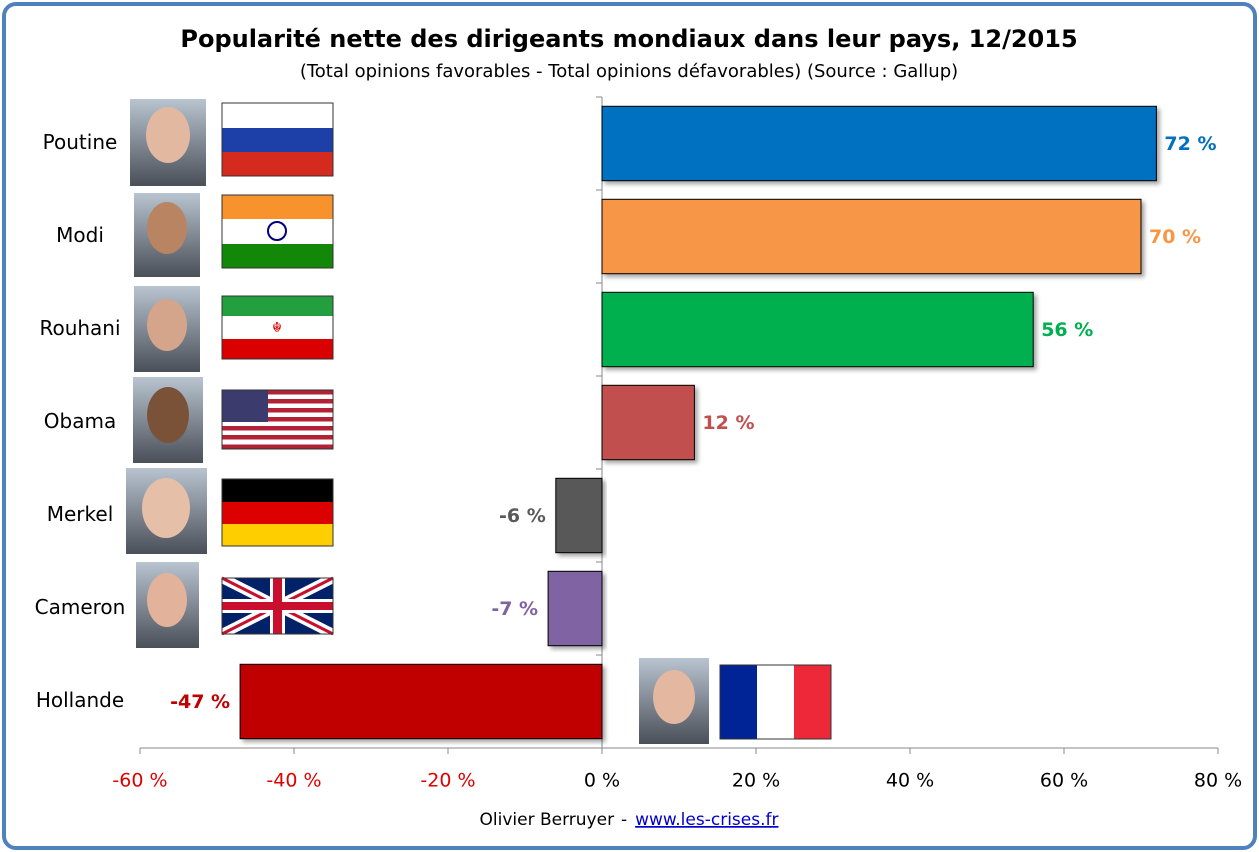 Image resolution: width=1259 pixels, height=852 pixels. What do you see at coordinates (447, 781) in the screenshot?
I see `x-tick-label: -20 %` at bounding box center [447, 781].